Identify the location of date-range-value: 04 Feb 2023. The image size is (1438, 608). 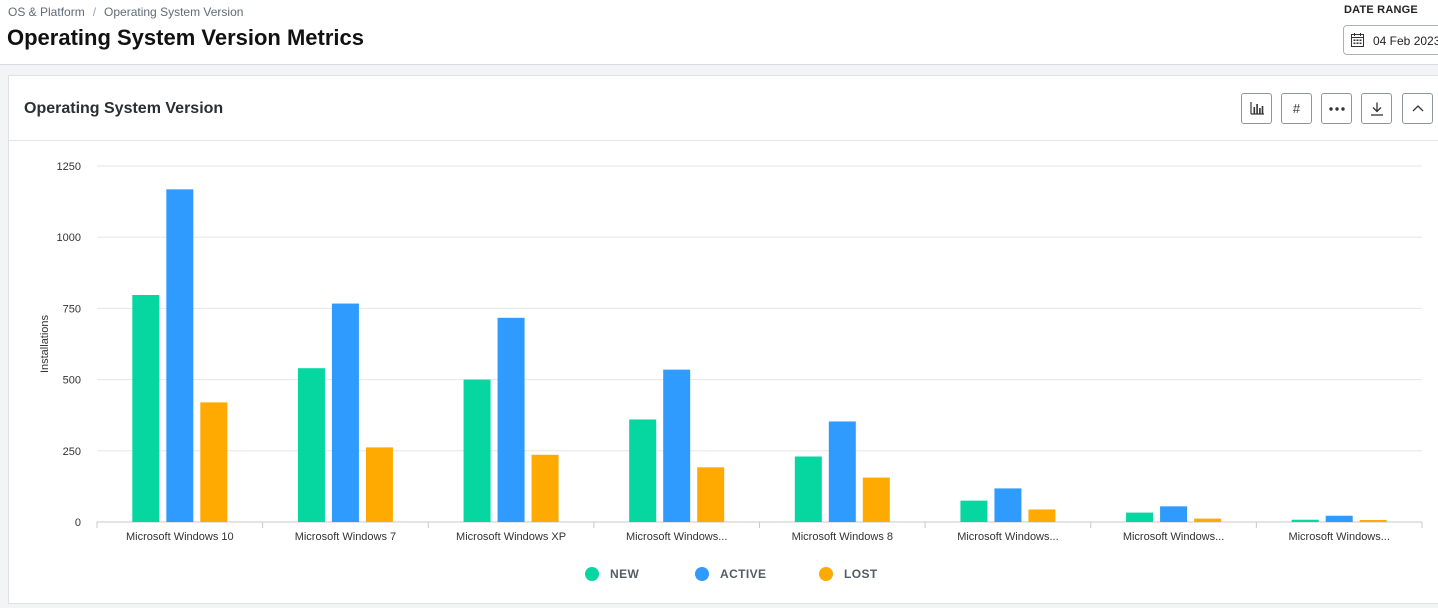
(1405, 41).